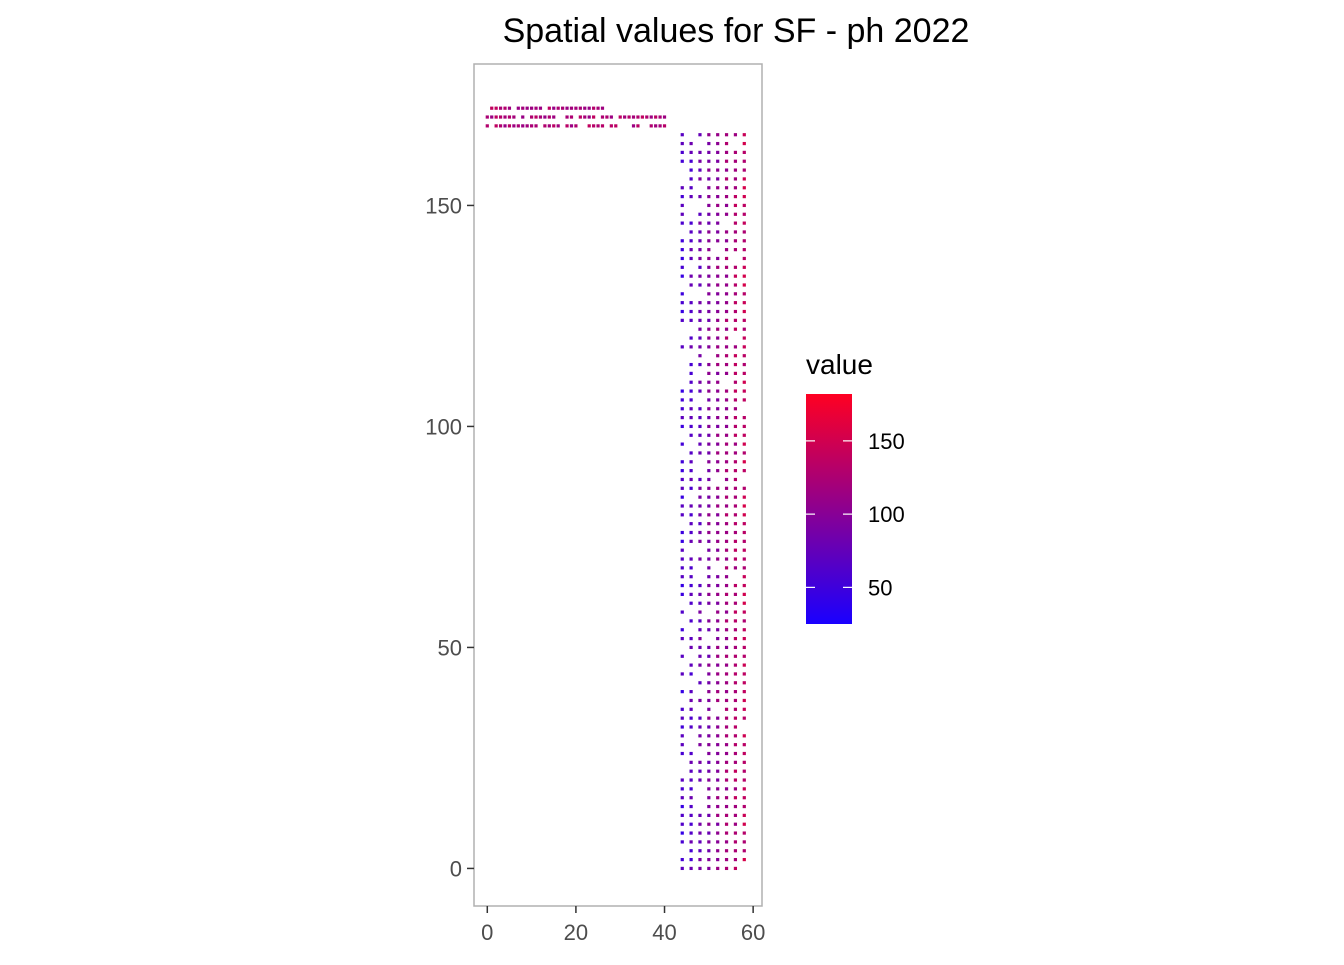 The height and width of the screenshot is (965, 1344). I want to click on legend-colorbar, so click(829, 509).